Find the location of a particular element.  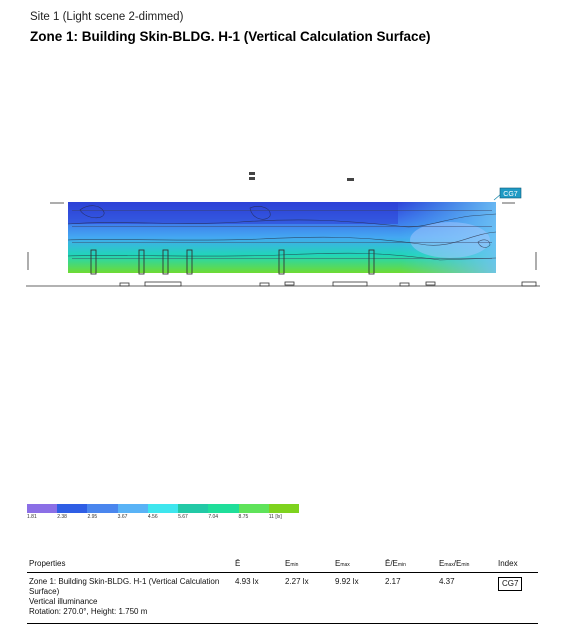

cell-ratio: 4.37 is located at coordinates (466, 598).